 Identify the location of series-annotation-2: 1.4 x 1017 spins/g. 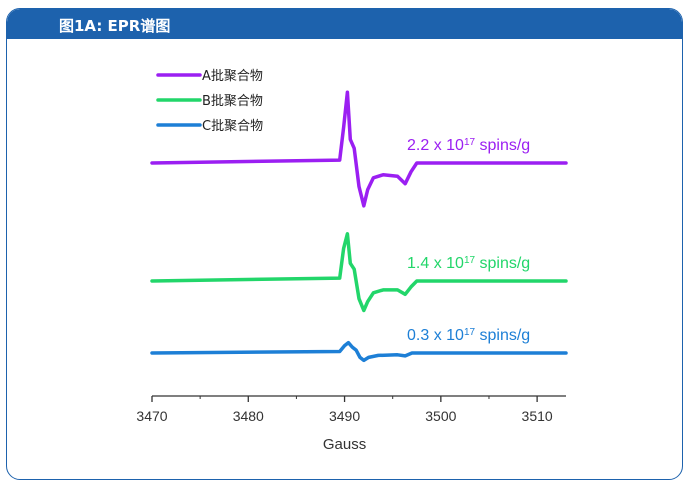
(468, 264).